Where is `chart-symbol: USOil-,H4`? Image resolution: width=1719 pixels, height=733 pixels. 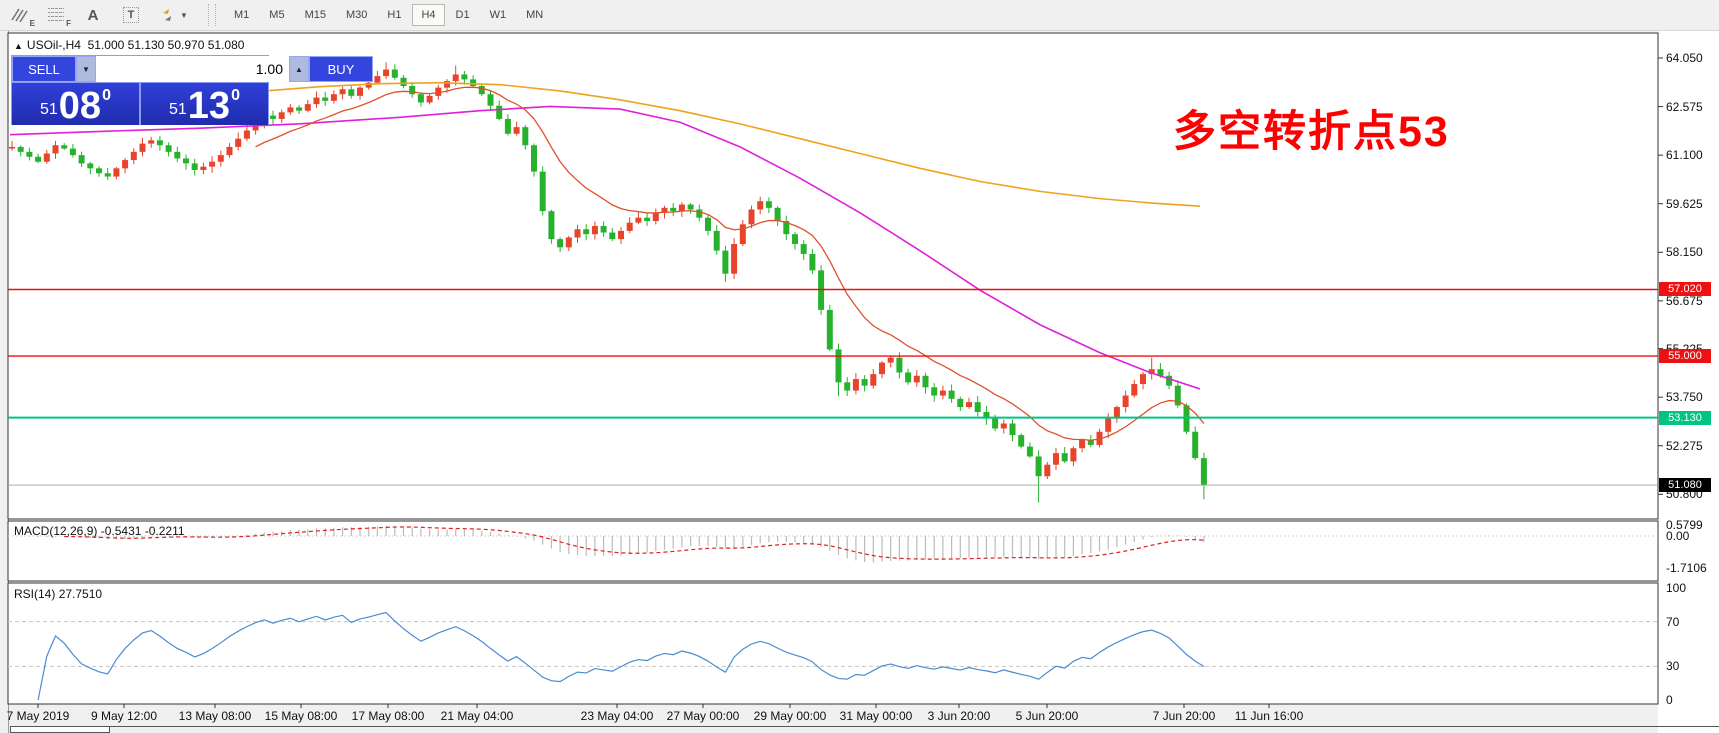 chart-symbol: USOil-,H4 is located at coordinates (53, 45).